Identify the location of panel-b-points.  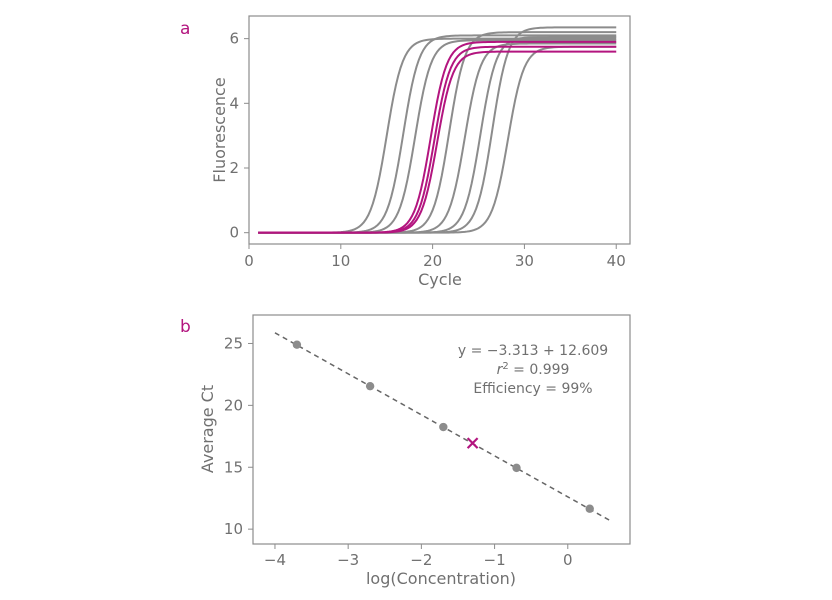
(443, 426).